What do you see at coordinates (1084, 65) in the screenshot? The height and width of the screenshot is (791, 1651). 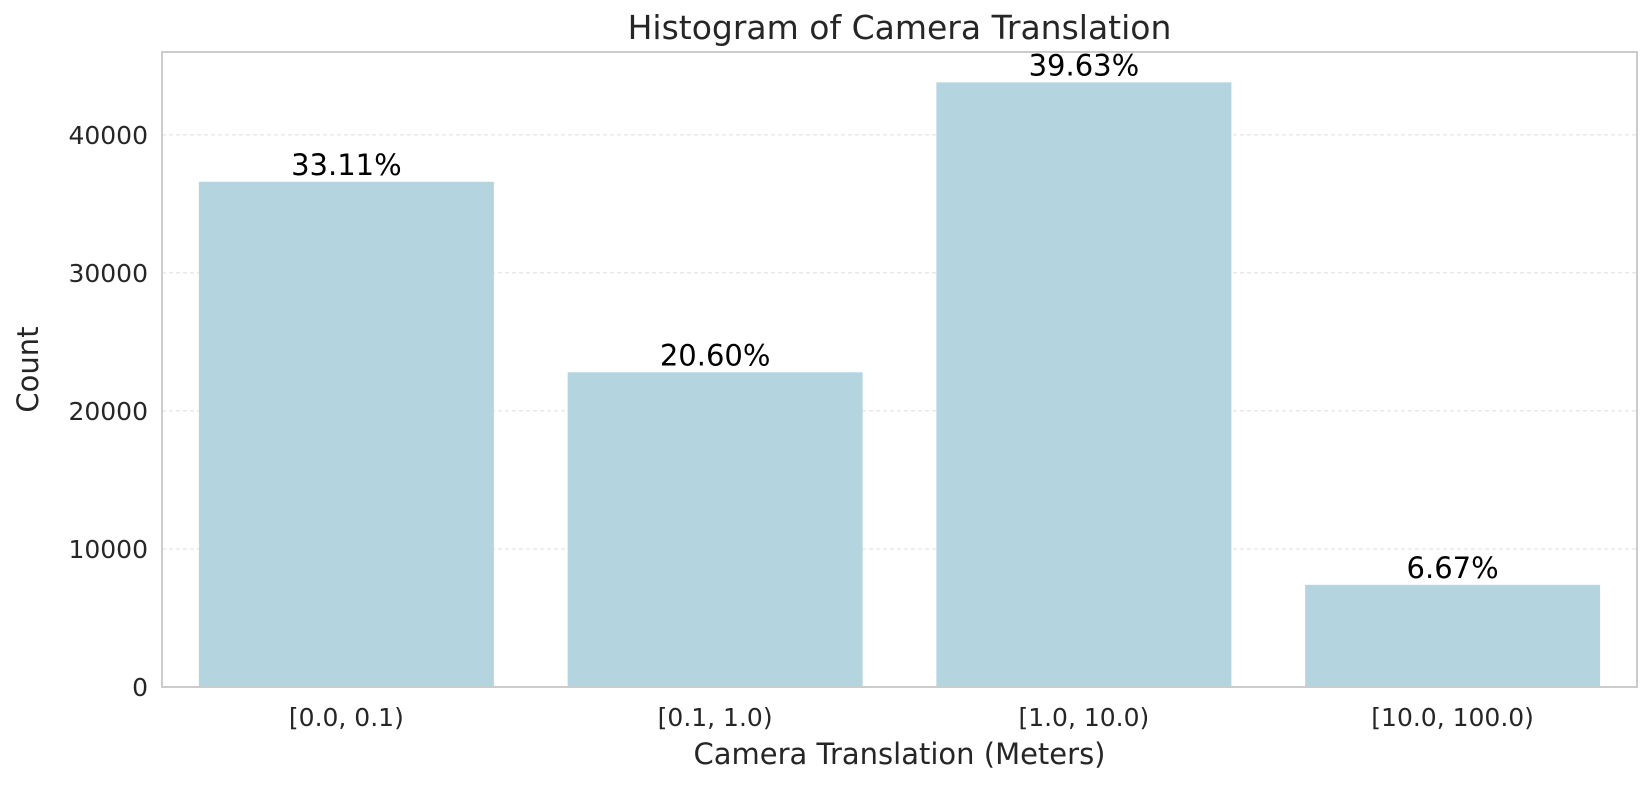 I see `bar-data-label: 39.63%` at bounding box center [1084, 65].